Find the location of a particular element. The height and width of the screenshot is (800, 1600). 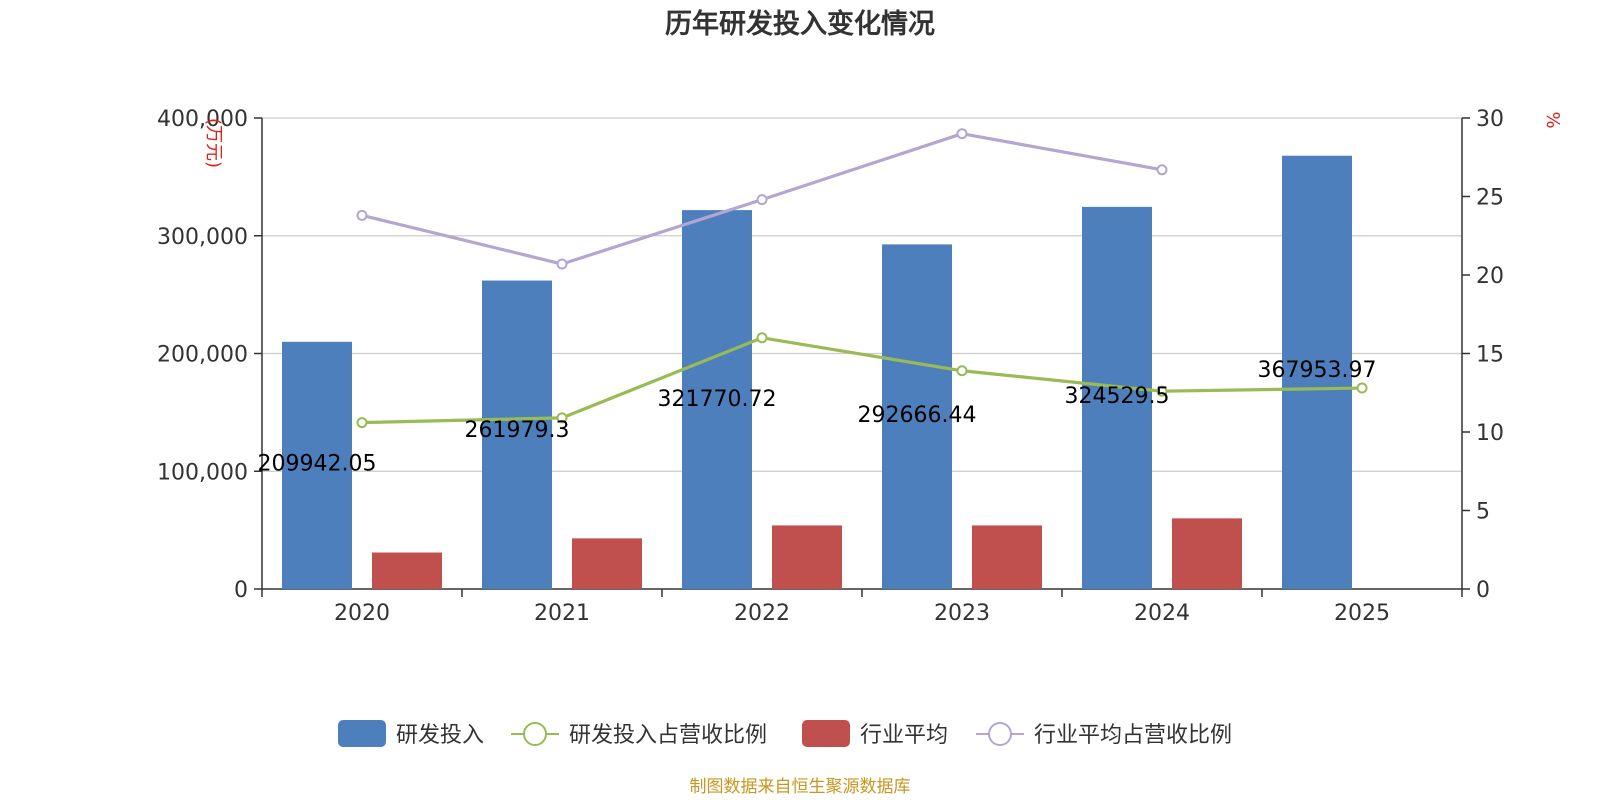

data-label: 209942.05 is located at coordinates (317, 464).